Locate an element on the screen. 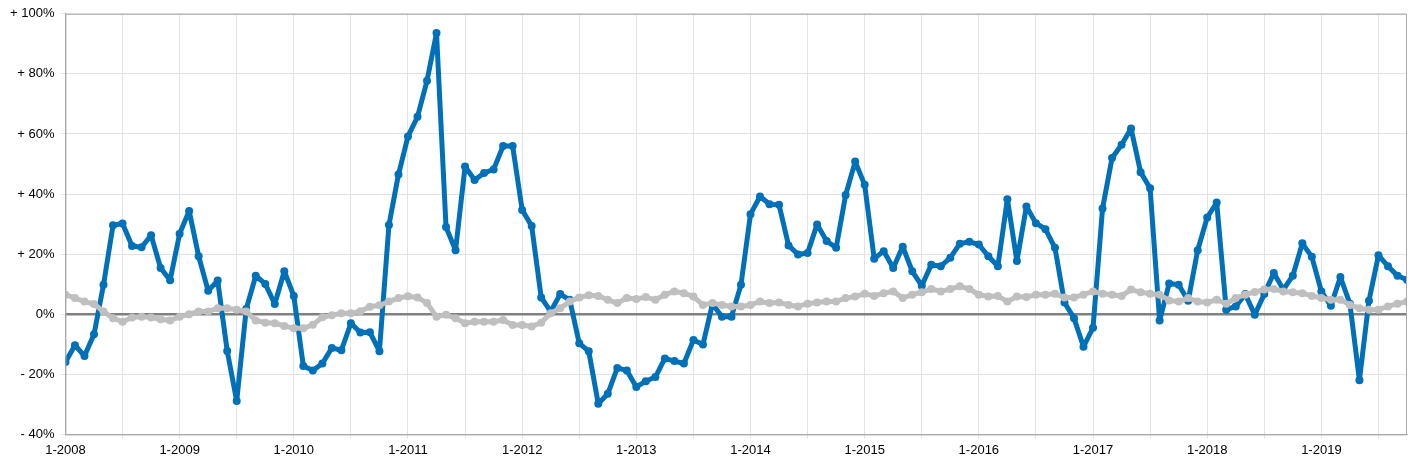  x-tick-label: 1-2008 is located at coordinates (65, 449).